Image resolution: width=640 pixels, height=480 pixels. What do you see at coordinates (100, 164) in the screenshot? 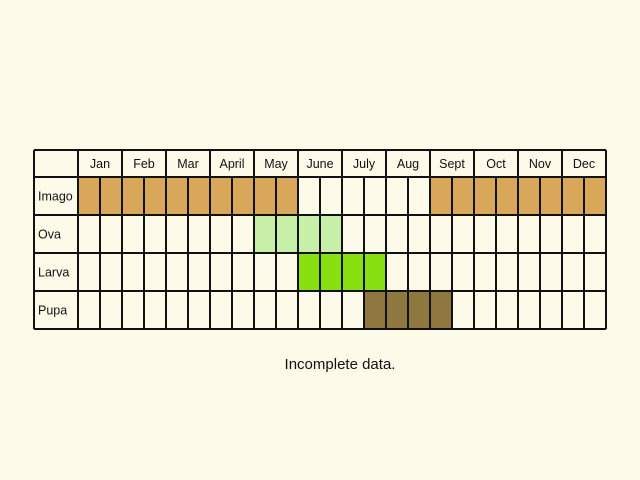
I see `month-label-jan: Jan` at bounding box center [100, 164].